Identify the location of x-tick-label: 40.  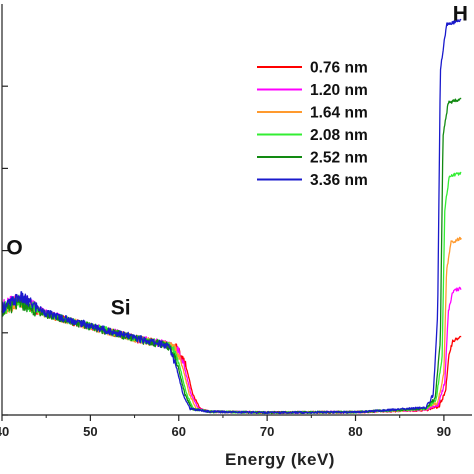
(4, 431).